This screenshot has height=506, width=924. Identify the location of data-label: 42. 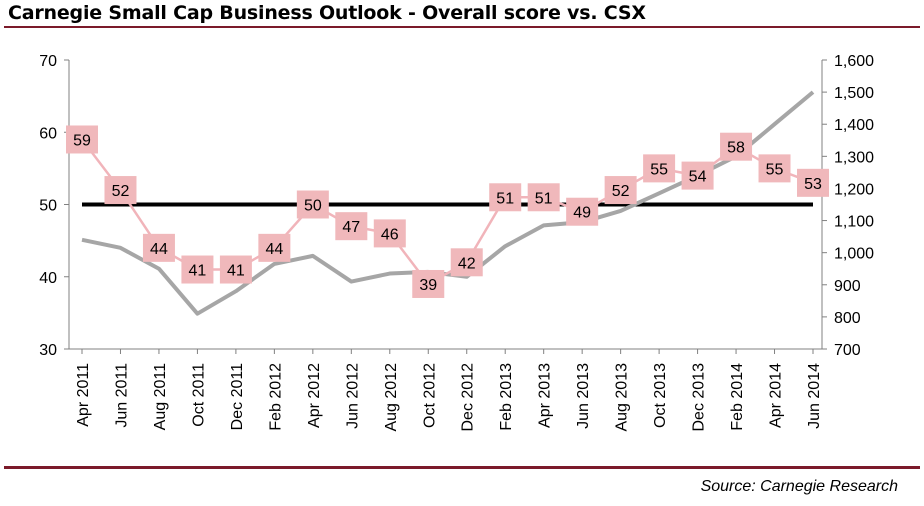
(466, 262).